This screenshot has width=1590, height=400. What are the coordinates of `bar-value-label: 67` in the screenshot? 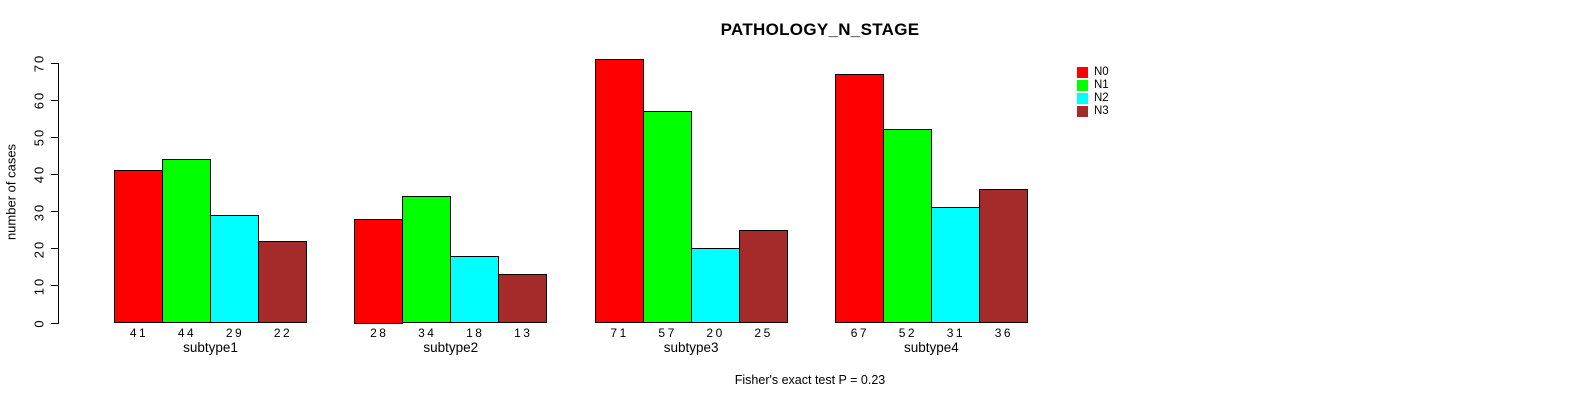 It's located at (860, 333).